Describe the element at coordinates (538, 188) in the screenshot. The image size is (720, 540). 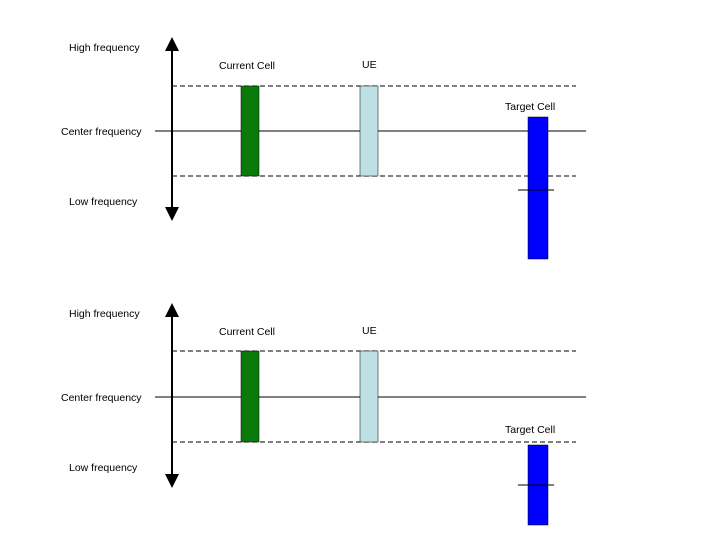
I see `target-cell-bar` at that location.